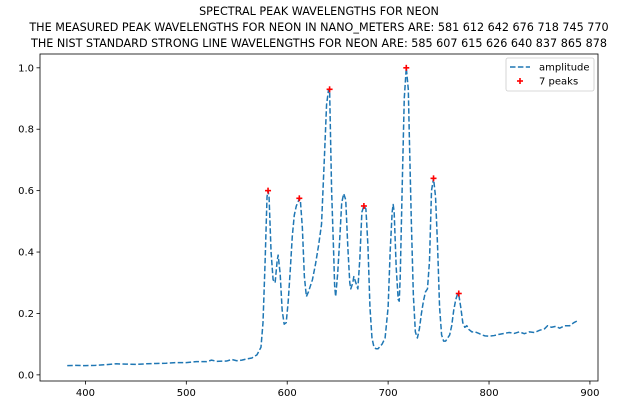  I want to click on x-tick-label: 700, so click(388, 393).